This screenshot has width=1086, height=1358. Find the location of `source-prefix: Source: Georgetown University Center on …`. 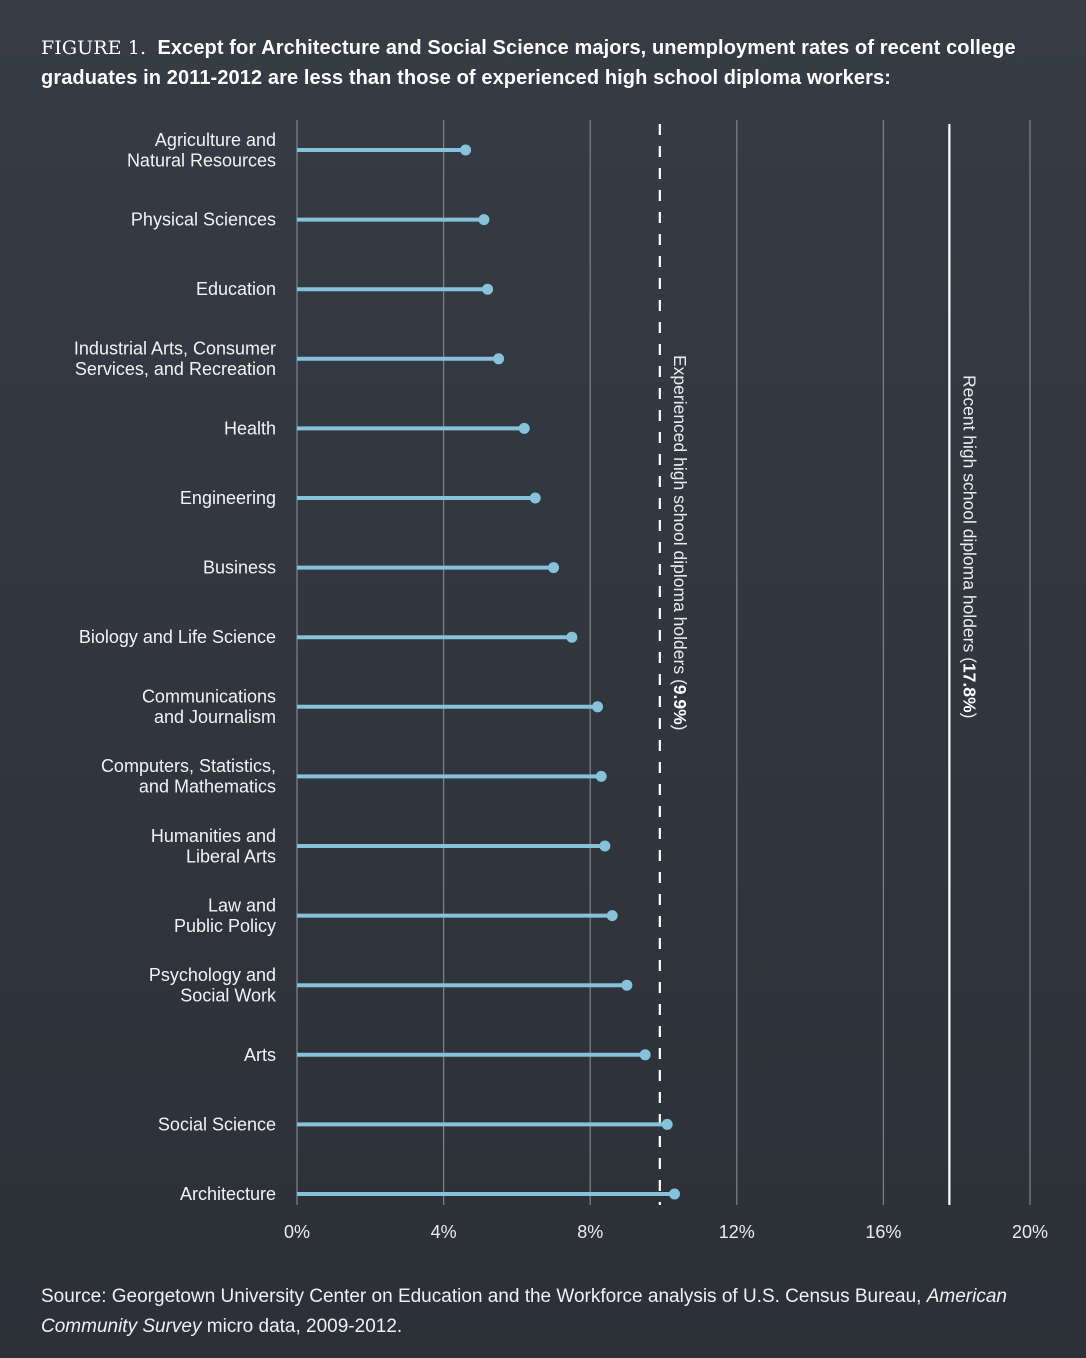

source-prefix: Source: Georgetown University Center on … is located at coordinates (481, 1296).